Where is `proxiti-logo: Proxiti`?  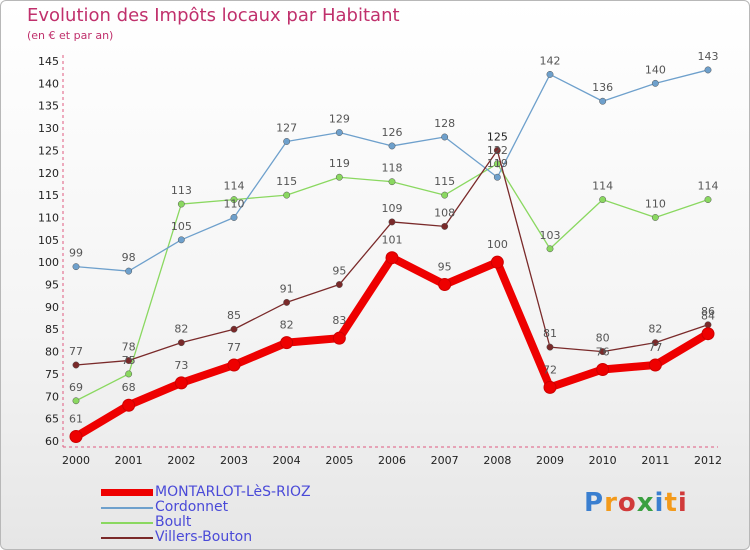 proxiti-logo: Proxiti is located at coordinates (636, 503).